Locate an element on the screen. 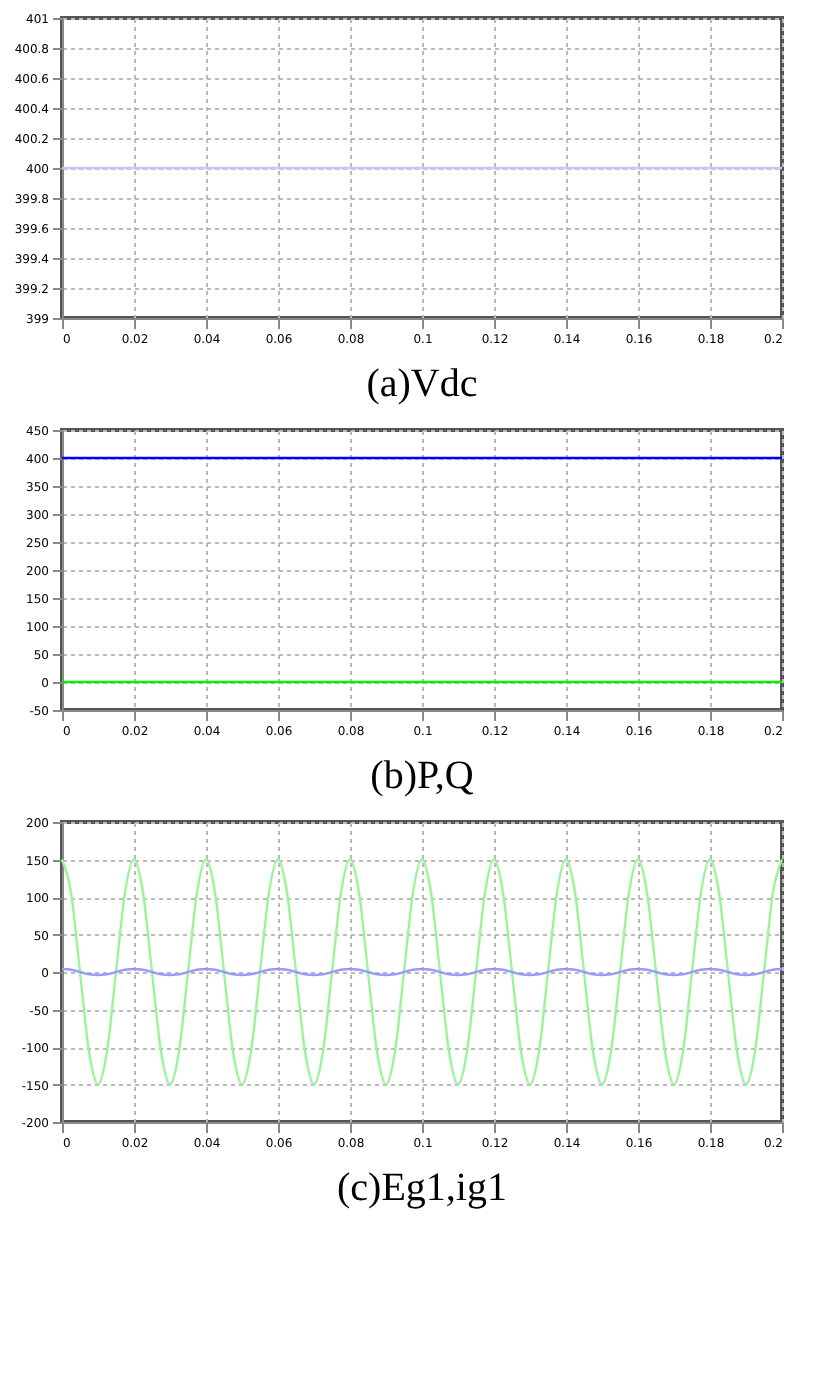 Image resolution: width=818 pixels, height=1386 pixels. text: (c)Eg1,ig1 is located at coordinates (422, 1188).